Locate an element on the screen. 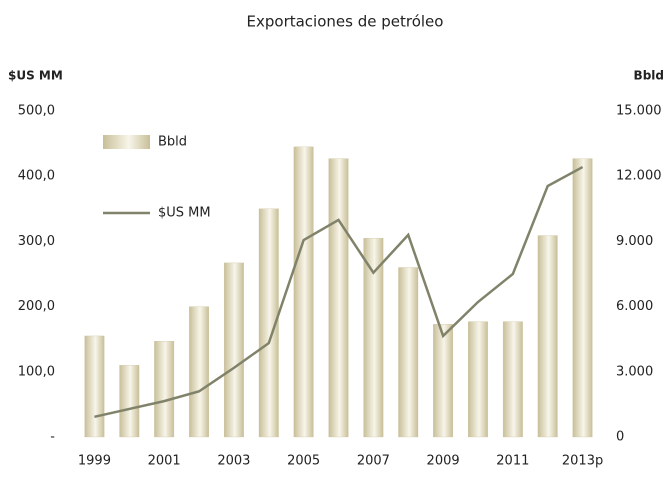 Image resolution: width=671 pixels, height=499 pixels. y2-tick-label: 12.000 is located at coordinates (639, 176).